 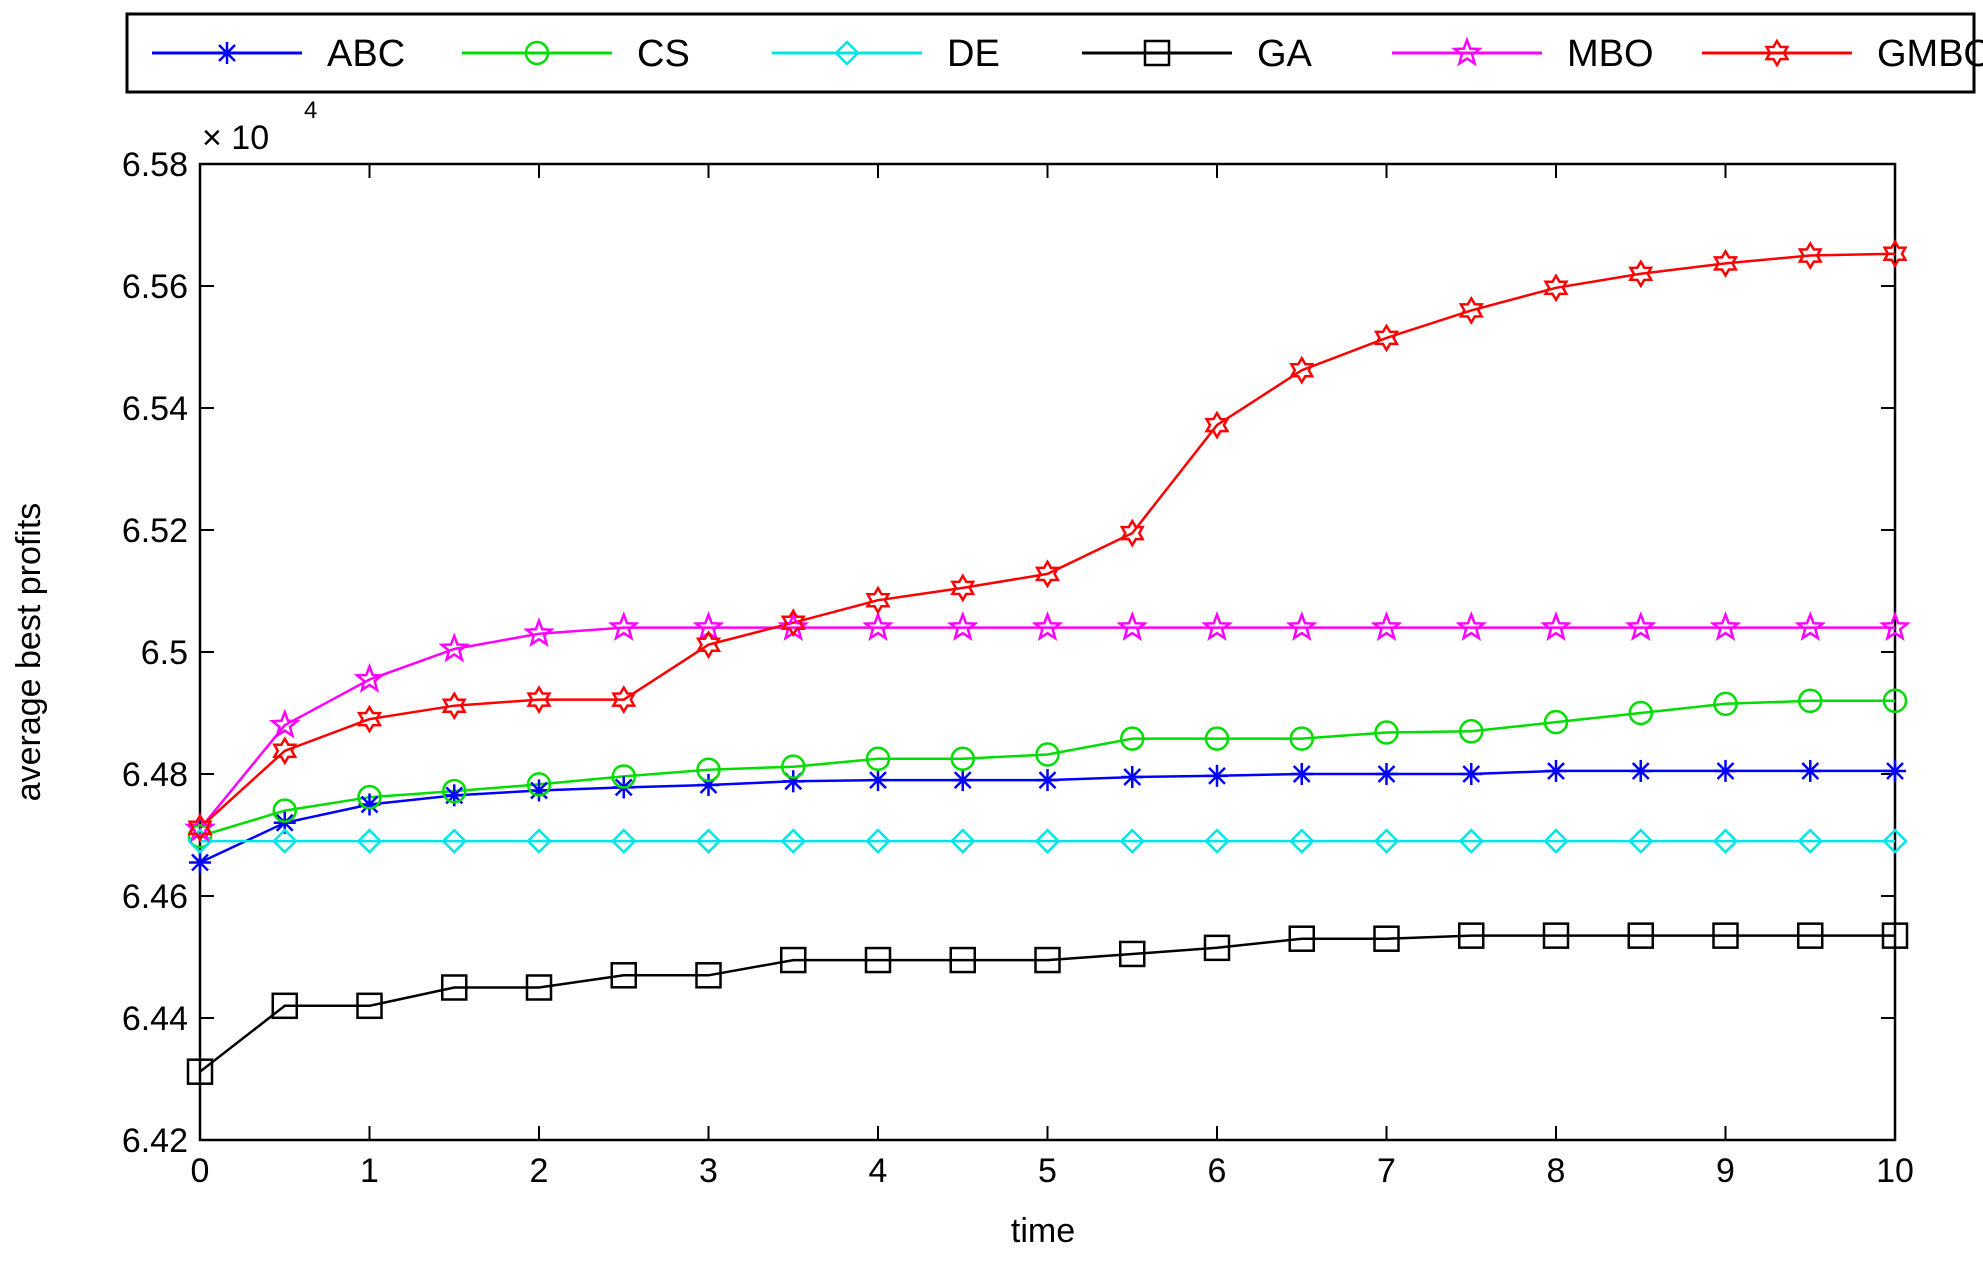 What do you see at coordinates (155, 897) in the screenshot?
I see `y-tick-label: 6.46` at bounding box center [155, 897].